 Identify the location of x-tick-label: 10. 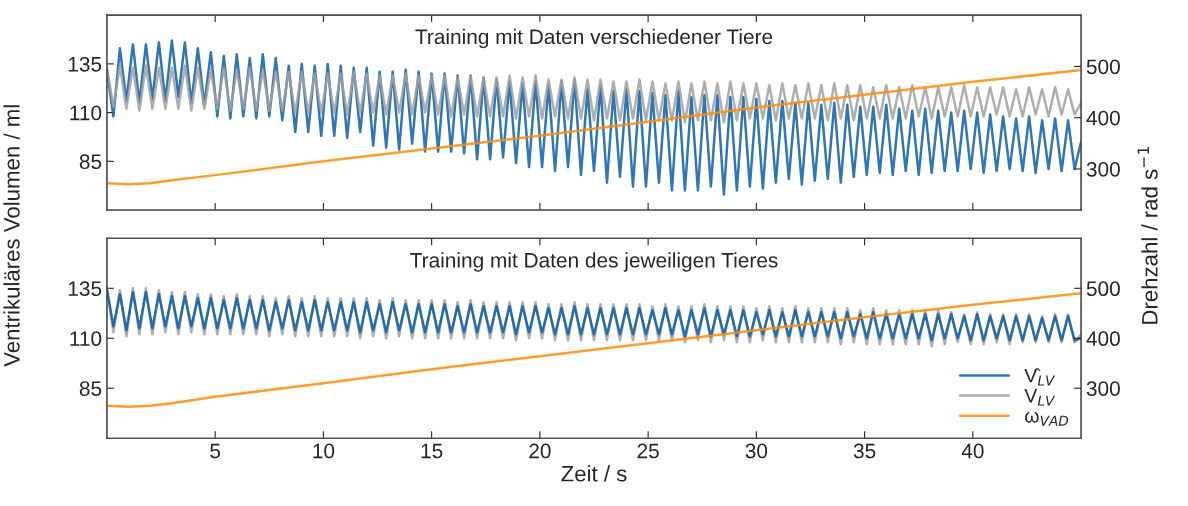
(324, 451).